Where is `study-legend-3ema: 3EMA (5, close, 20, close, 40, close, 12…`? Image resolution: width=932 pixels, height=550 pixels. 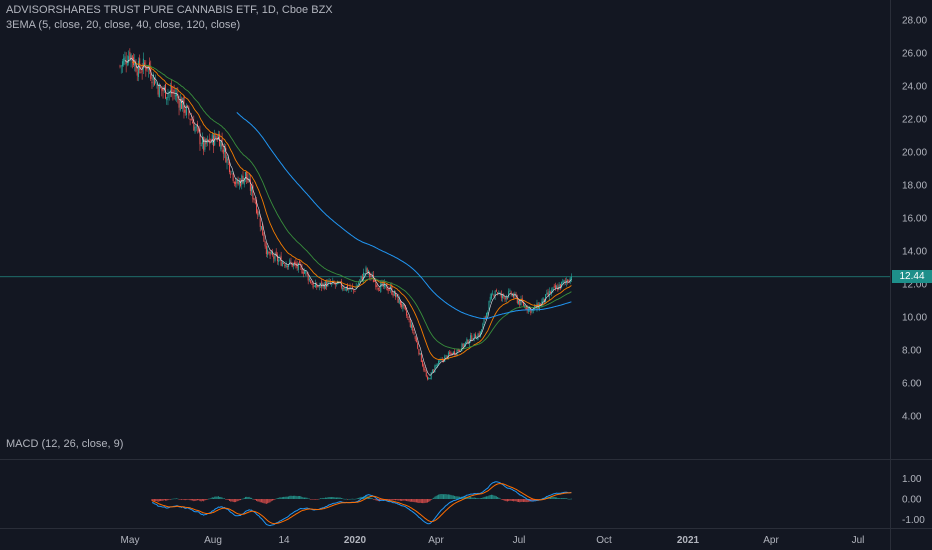
study-legend-3ema: 3EMA (5, close, 20, close, 40, close, 12… is located at coordinates (123, 25).